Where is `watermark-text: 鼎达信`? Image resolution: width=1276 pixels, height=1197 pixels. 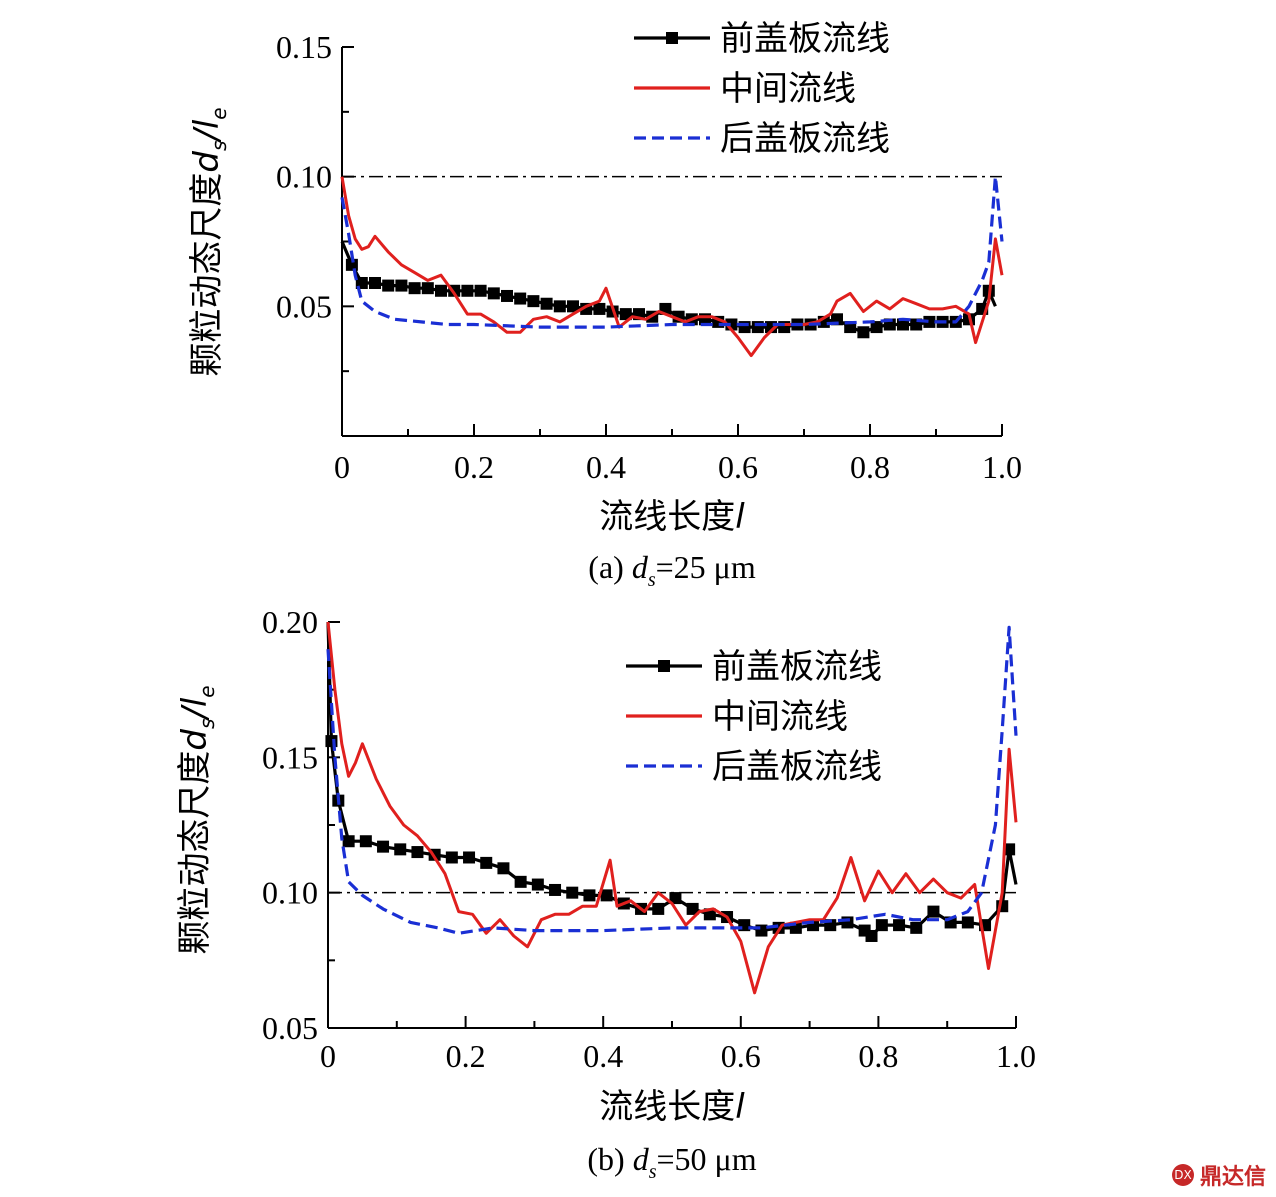
watermark-text: 鼎达信 is located at coordinates (1232, 1177).